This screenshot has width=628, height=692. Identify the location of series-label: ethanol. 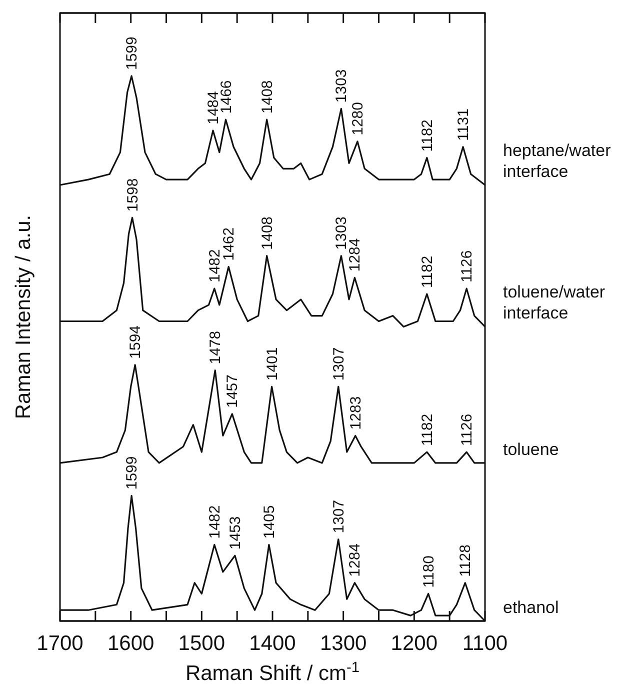
(531, 607).